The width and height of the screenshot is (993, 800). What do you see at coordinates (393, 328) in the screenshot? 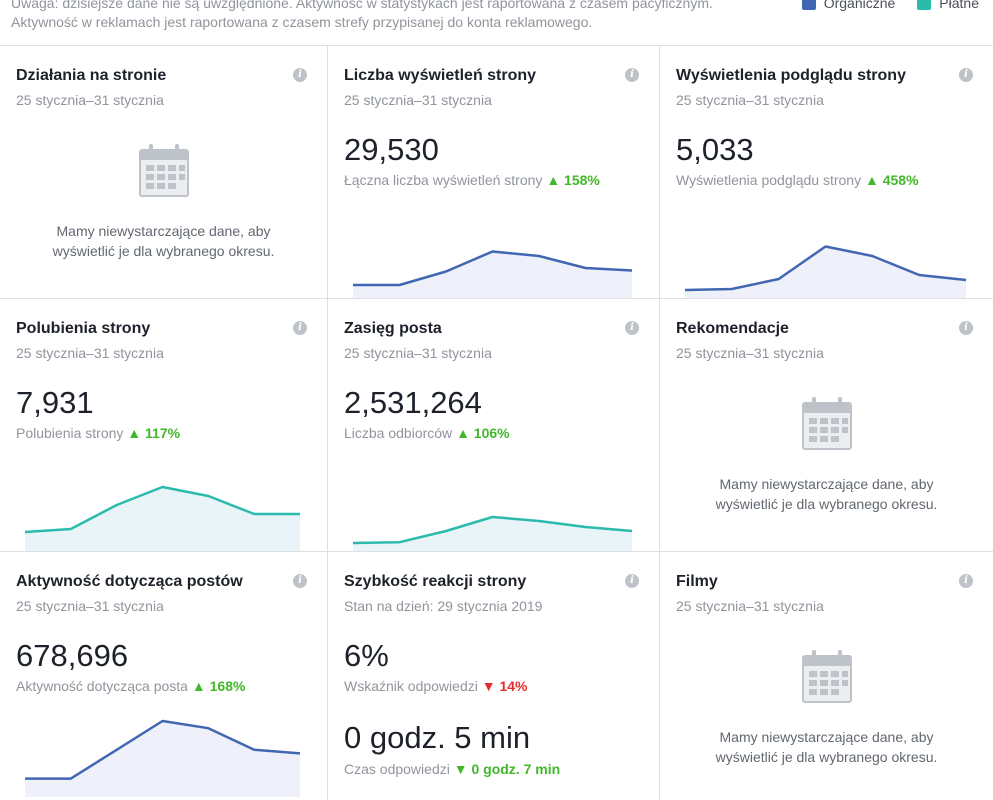
I see `card-title: Zasięg posta` at bounding box center [393, 328].